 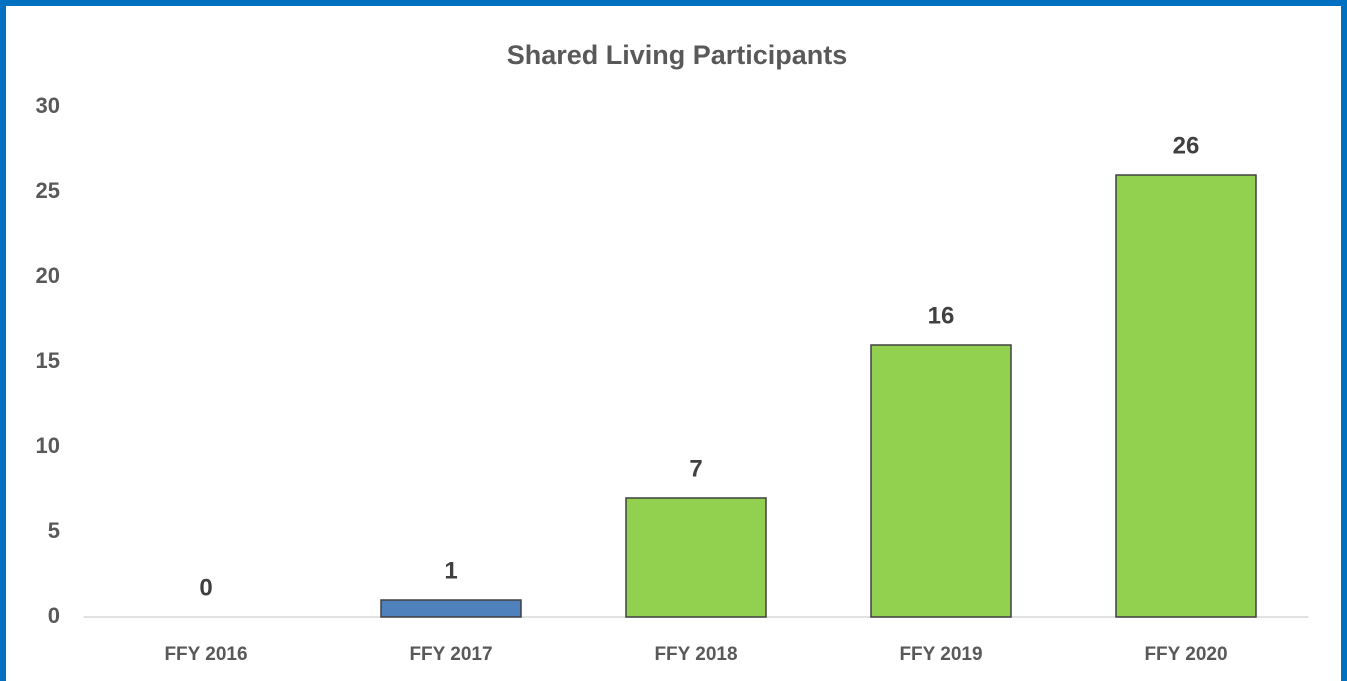 I want to click on x-tick-label: FFY 2020, so click(x=1185, y=654).